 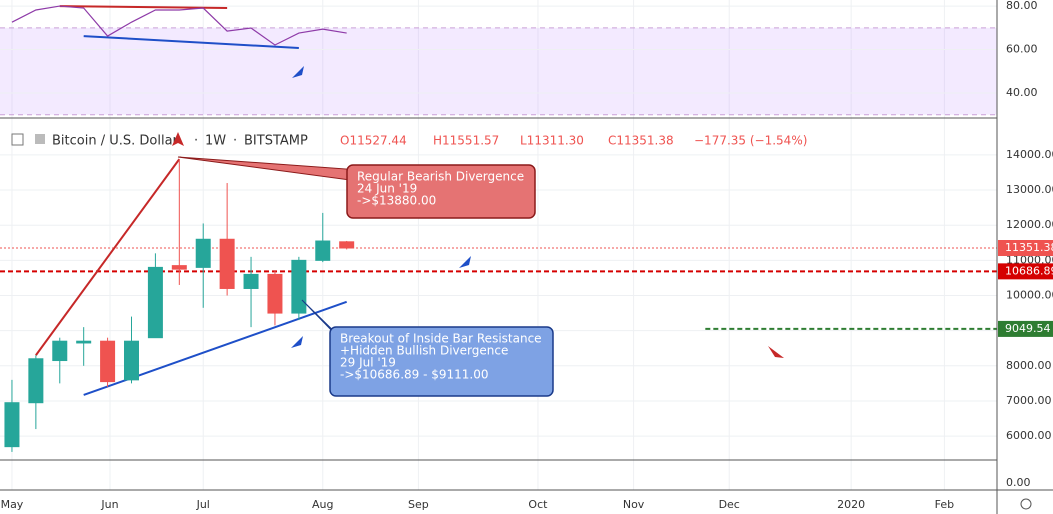 What do you see at coordinates (466, 141) in the screenshot?
I see `ohlc-high: H11551.57` at bounding box center [466, 141].